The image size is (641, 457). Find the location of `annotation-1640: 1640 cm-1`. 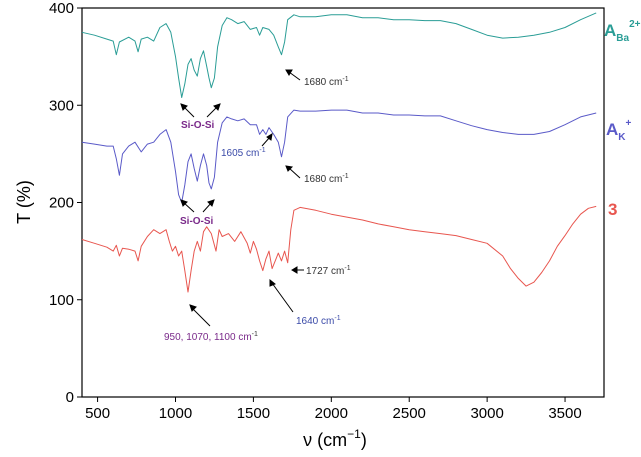

annotation-1640: 1640 cm-1 is located at coordinates (318, 321).